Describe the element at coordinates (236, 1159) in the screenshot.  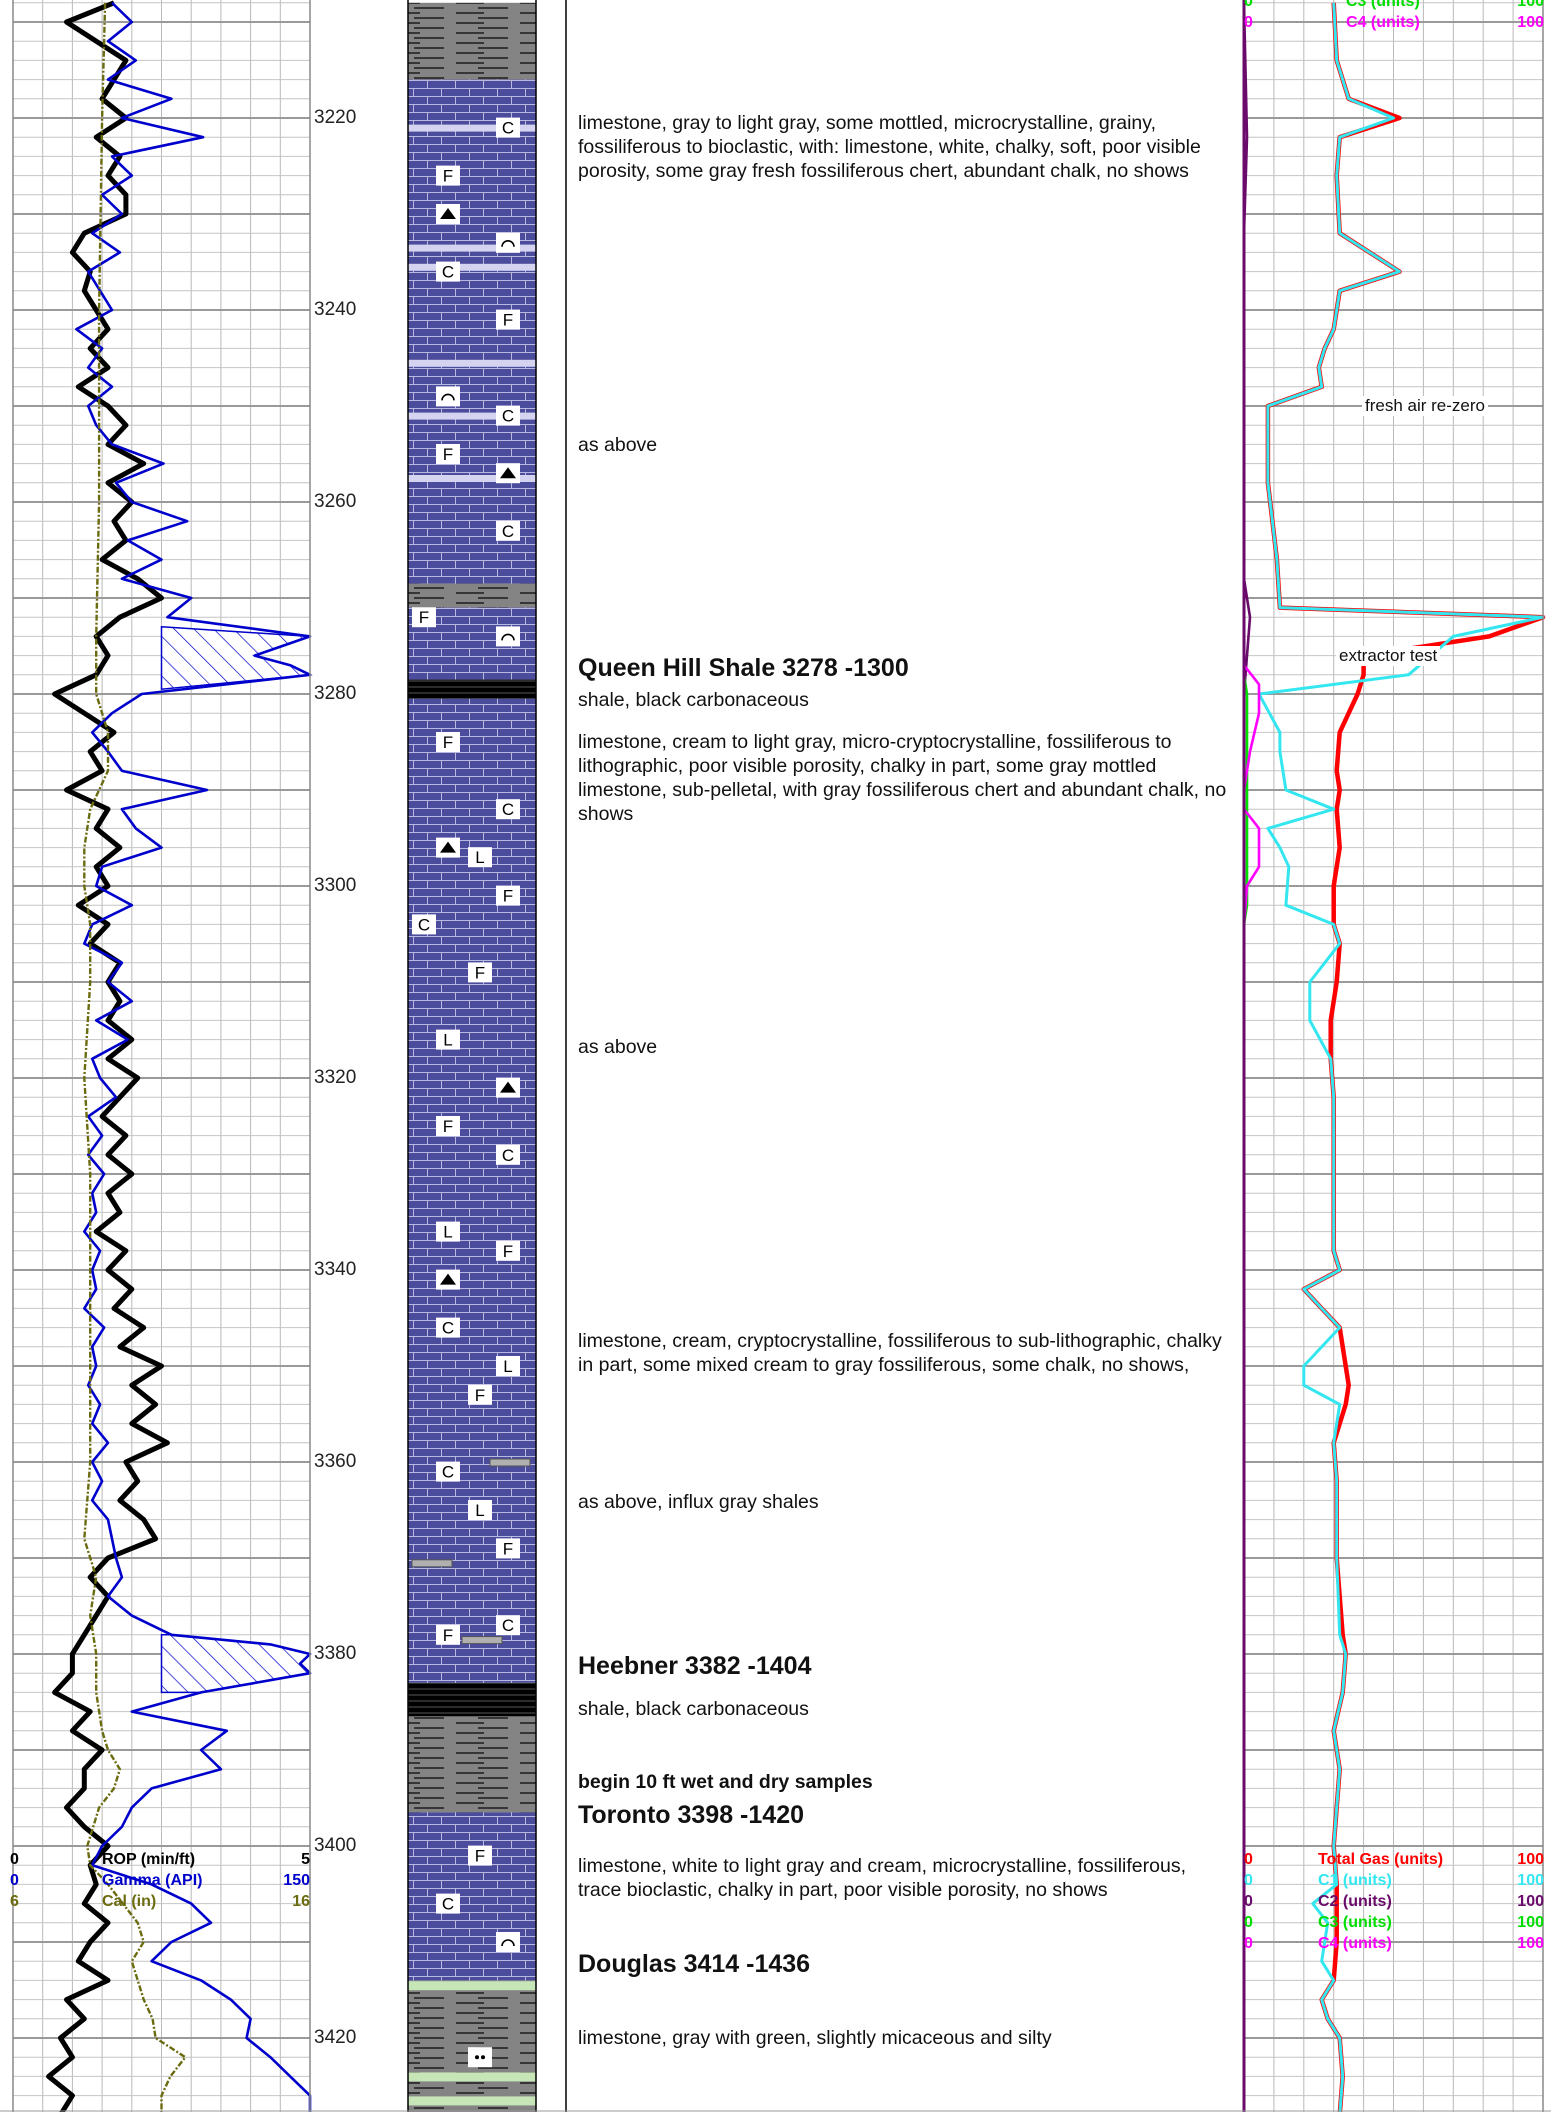
I see `gamma-shale-fill` at that location.